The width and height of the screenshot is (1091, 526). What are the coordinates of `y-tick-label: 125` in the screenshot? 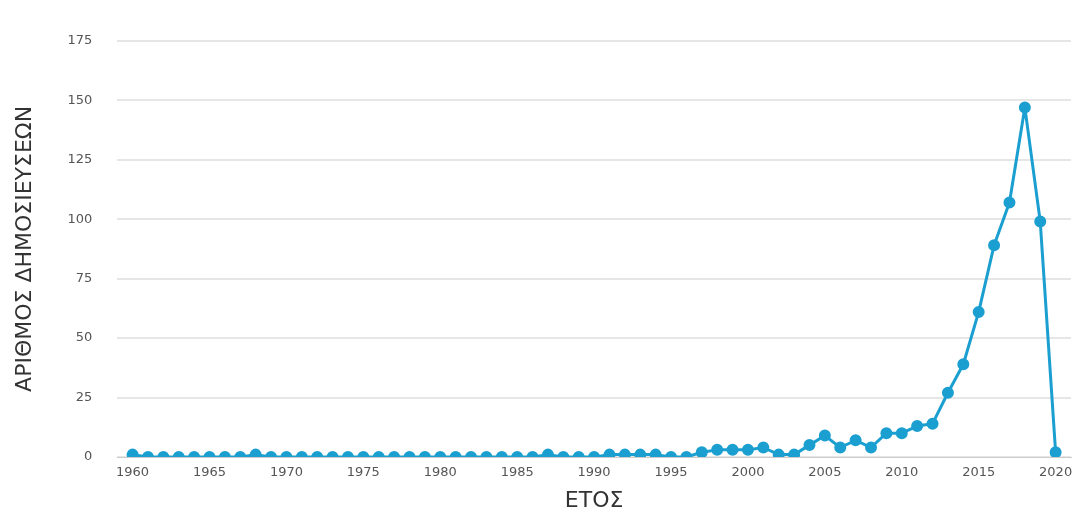 It's located at (80, 159).